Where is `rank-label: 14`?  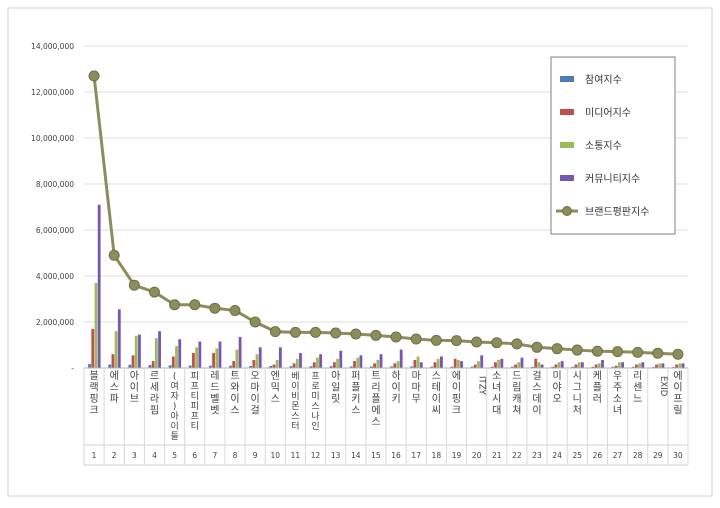 rank-label: 14 is located at coordinates (356, 455).